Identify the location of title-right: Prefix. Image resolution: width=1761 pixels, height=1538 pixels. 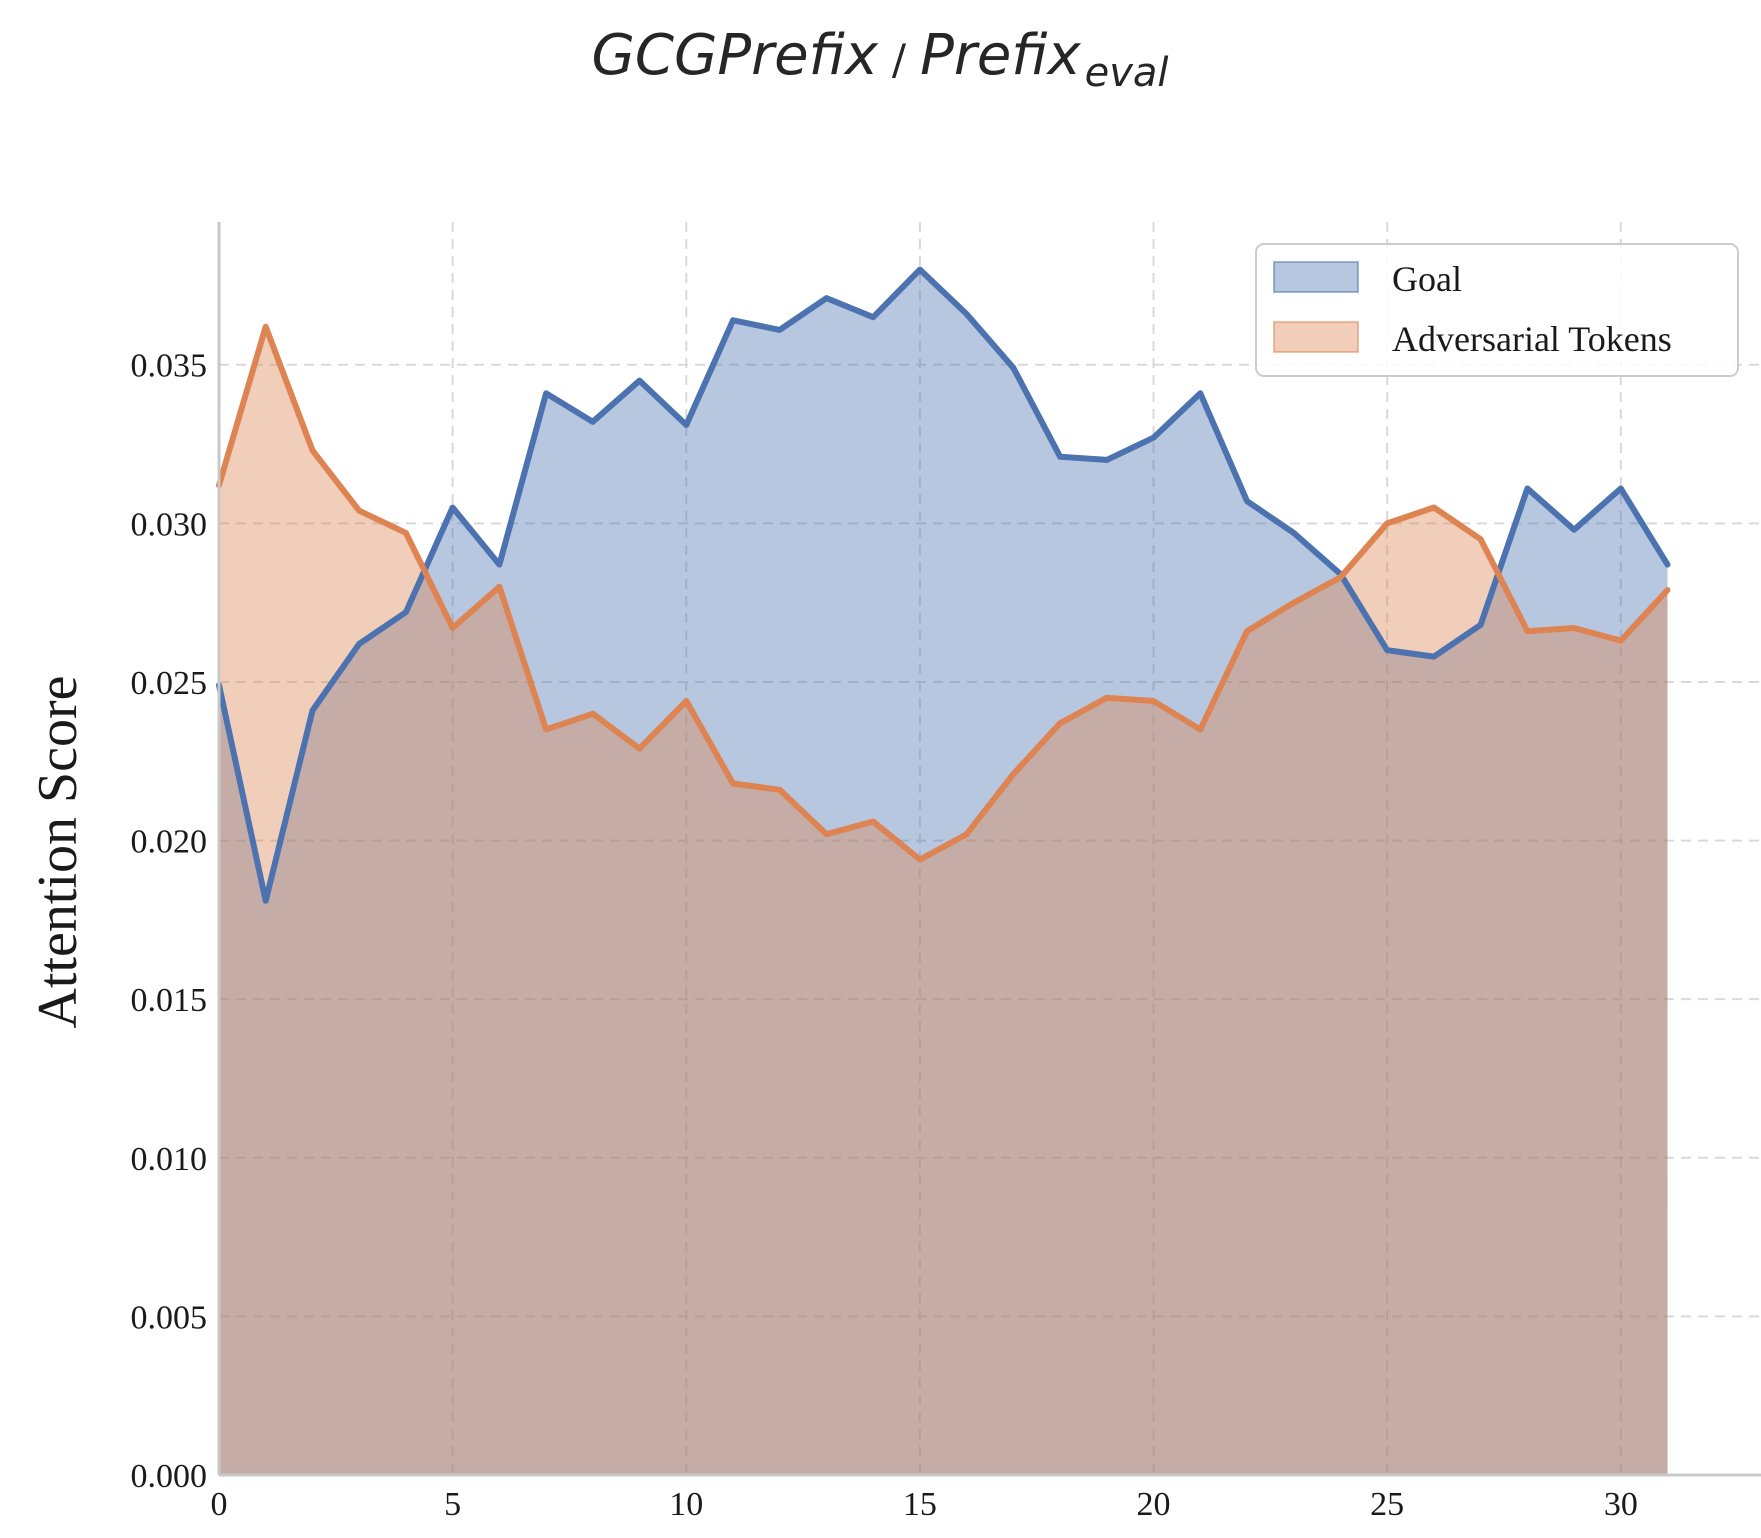
(1000, 55).